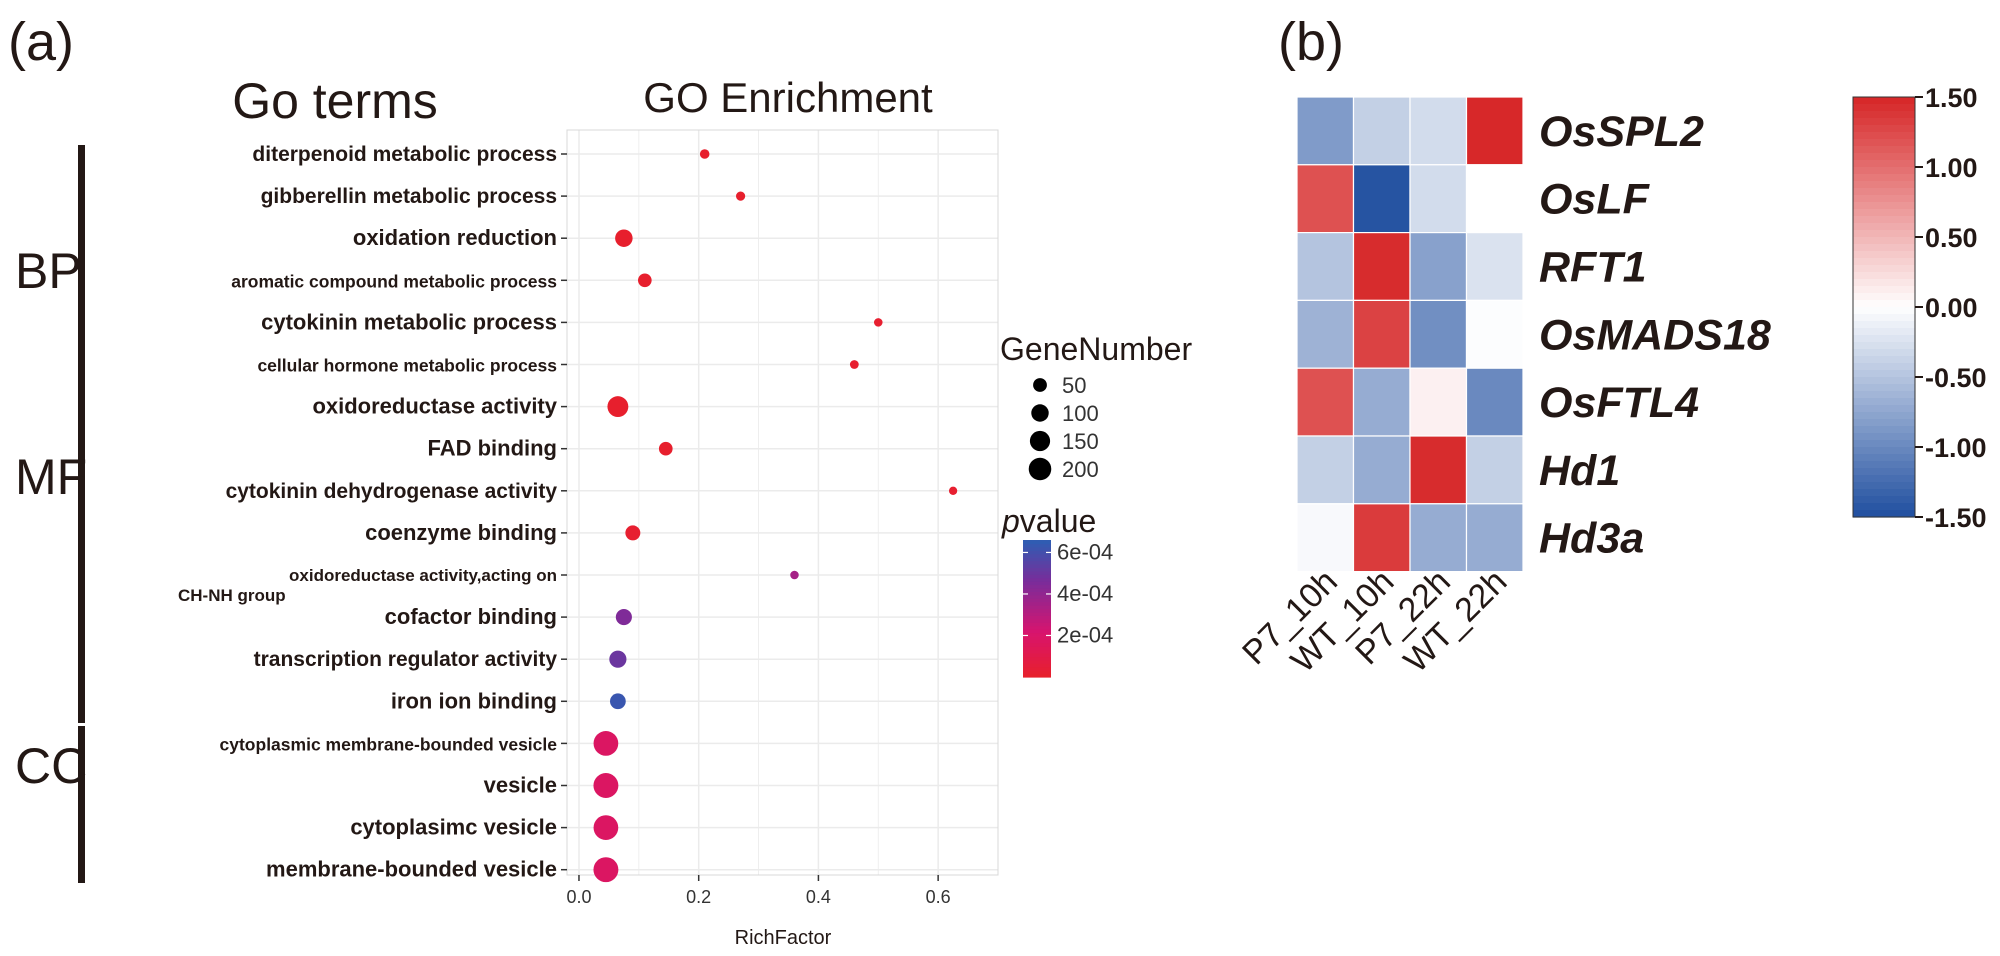 The image size is (2000, 956). I want to click on pvalue-legend-title-p: p, so click(1010, 521).